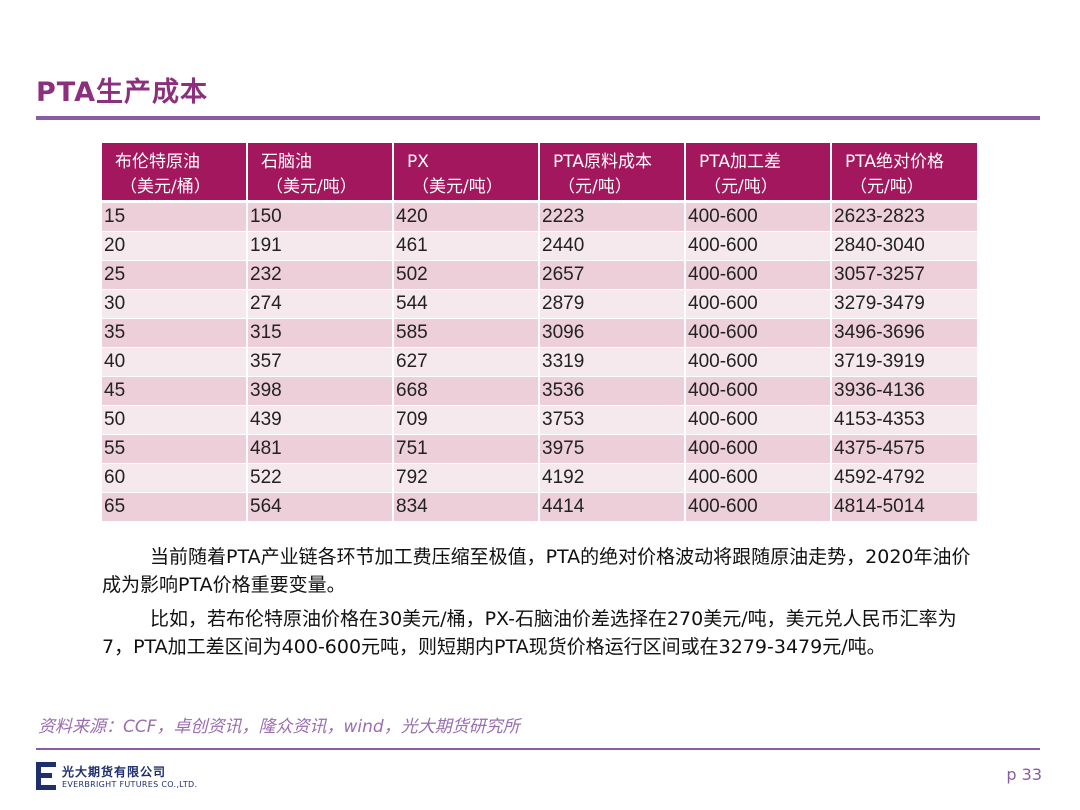  I want to click on table-cell: 60, so click(175, 478).